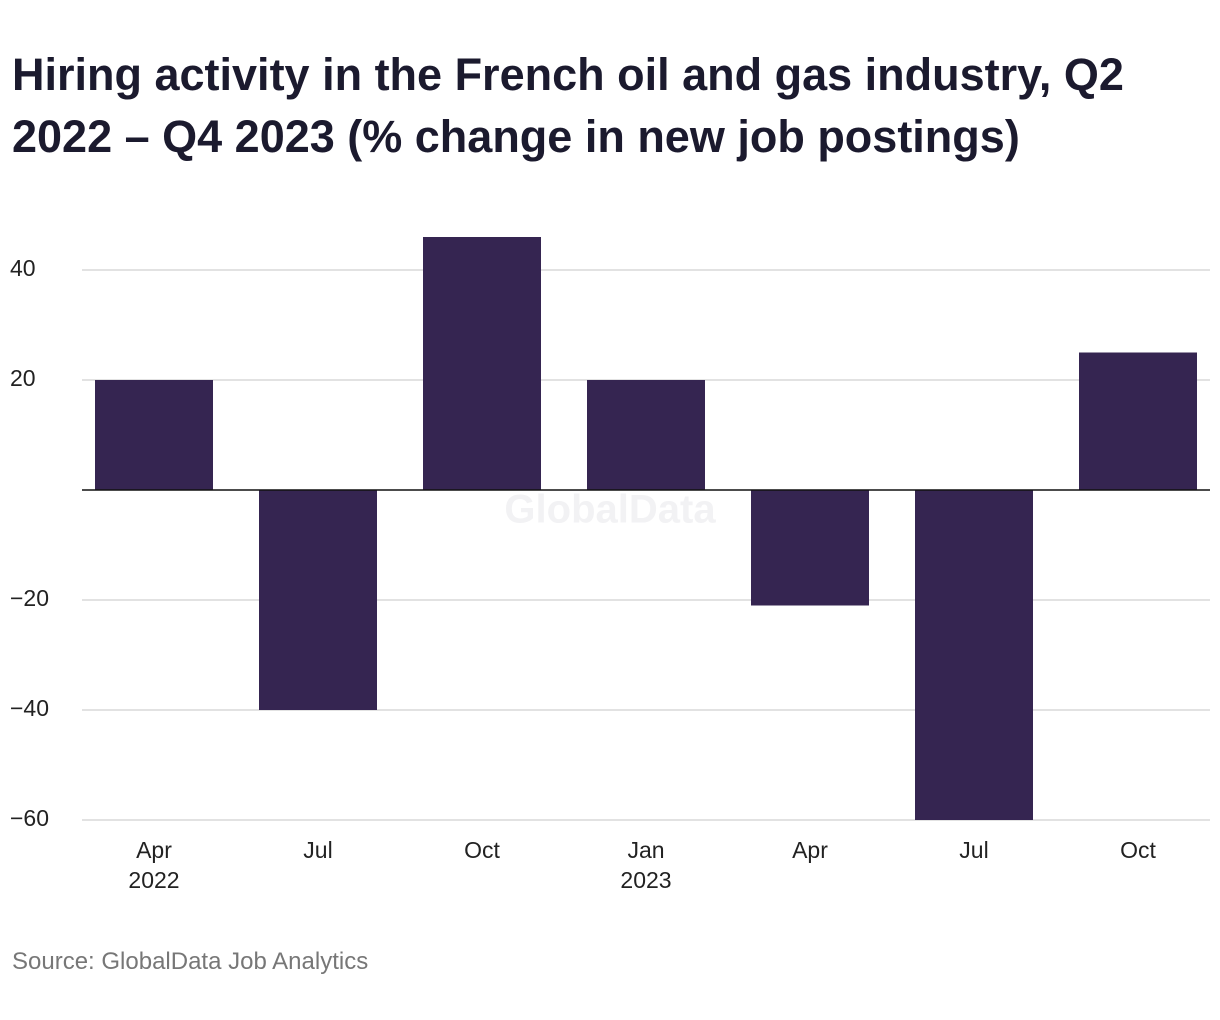 This screenshot has width=1220, height=1020. I want to click on y-tick-label: −60, so click(29, 818).